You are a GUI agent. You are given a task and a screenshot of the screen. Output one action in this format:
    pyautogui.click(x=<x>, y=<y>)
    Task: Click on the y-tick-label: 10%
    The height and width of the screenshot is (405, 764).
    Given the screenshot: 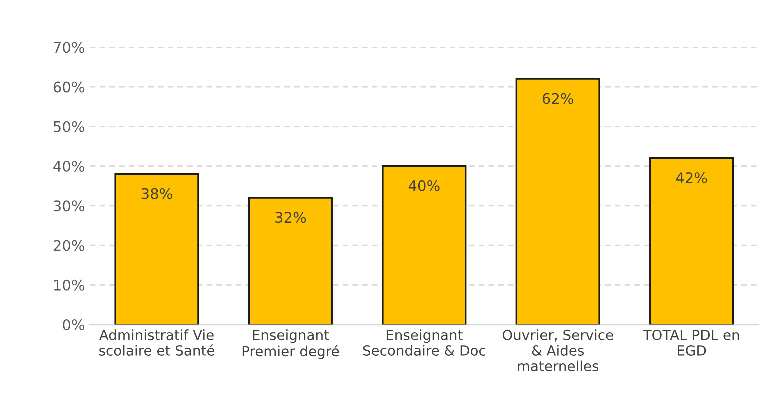 What is the action you would take?
    pyautogui.click(x=69, y=285)
    